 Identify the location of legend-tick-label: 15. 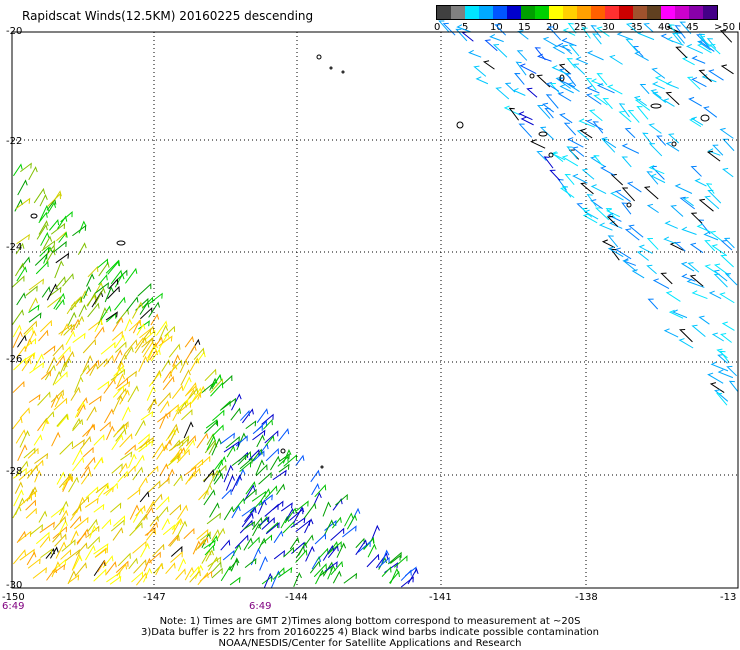
(524, 27).